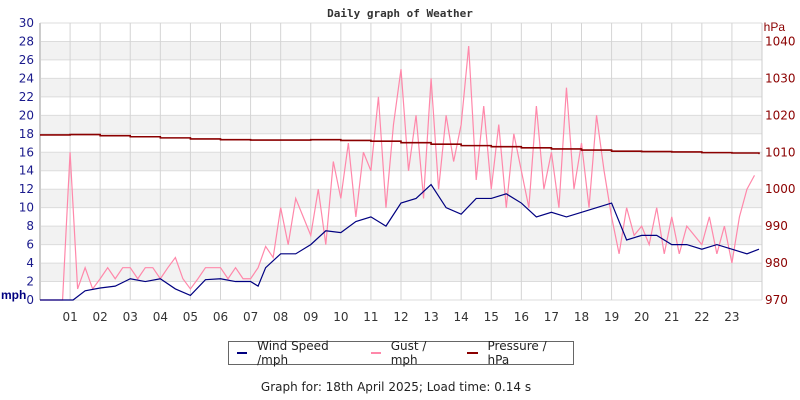  I want to click on left-axis-label: mph, so click(13, 295).